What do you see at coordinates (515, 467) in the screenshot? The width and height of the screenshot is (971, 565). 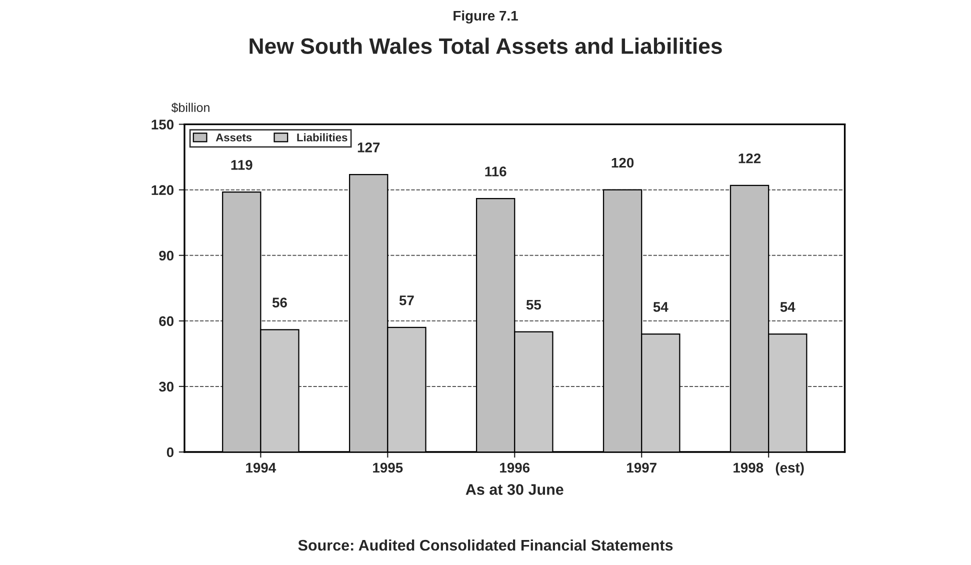 I see `x-tick-label: 1996` at bounding box center [515, 467].